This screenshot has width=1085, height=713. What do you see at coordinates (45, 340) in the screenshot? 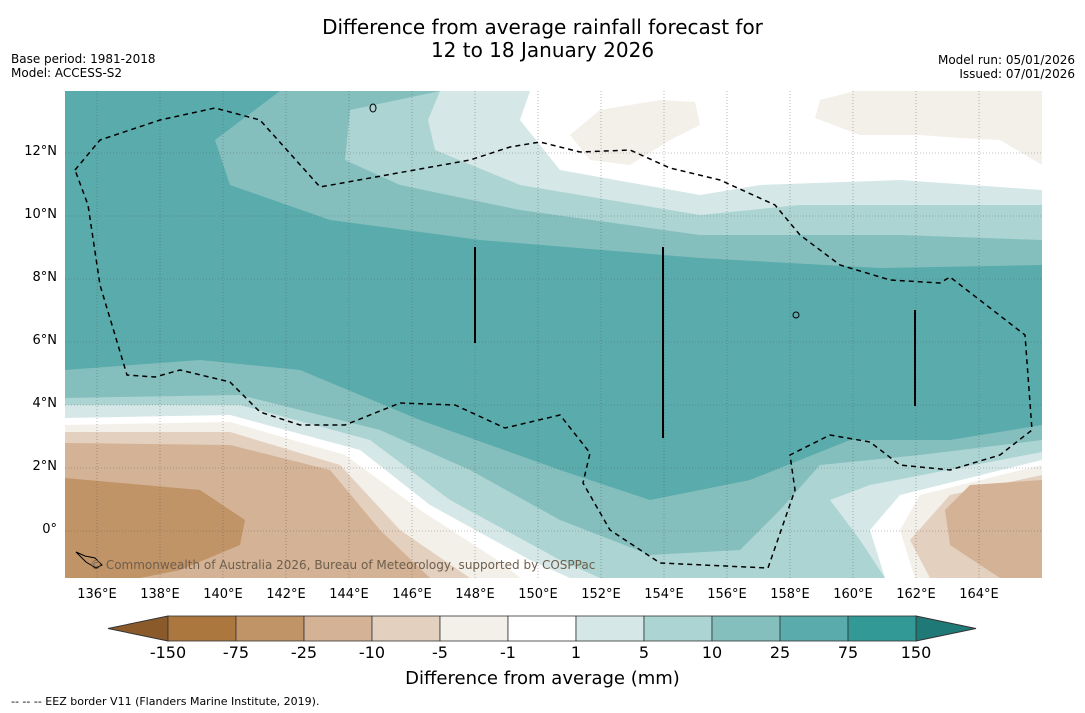
I see `lat-tick-label: 6°N` at bounding box center [45, 340].